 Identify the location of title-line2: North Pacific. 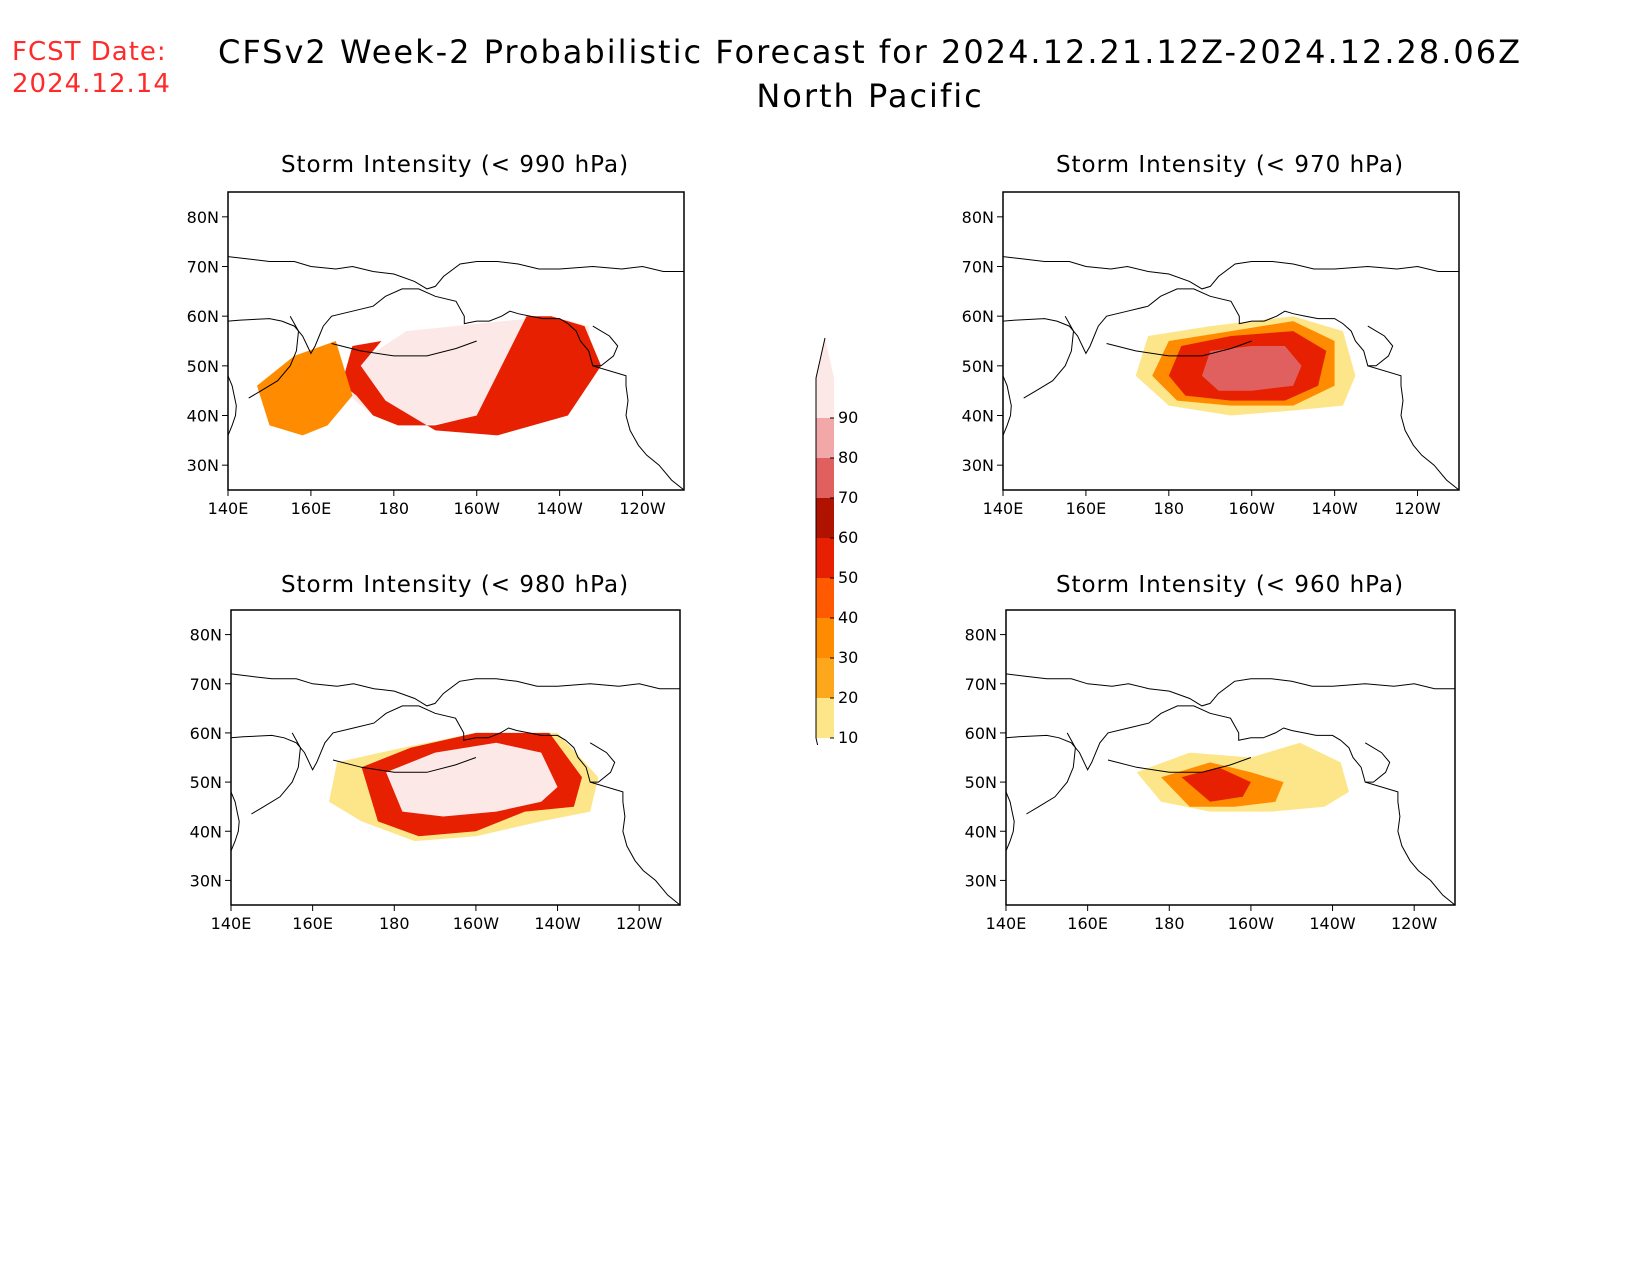
(870, 96).